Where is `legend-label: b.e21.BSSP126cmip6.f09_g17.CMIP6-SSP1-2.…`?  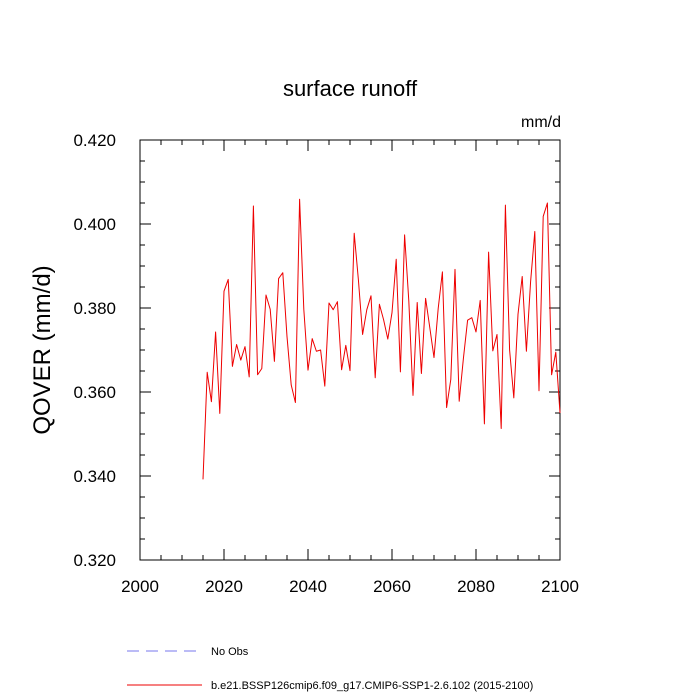
legend-label: b.e21.BSSP126cmip6.f09_g17.CMIP6-SSP1-2.… is located at coordinates (372, 686).